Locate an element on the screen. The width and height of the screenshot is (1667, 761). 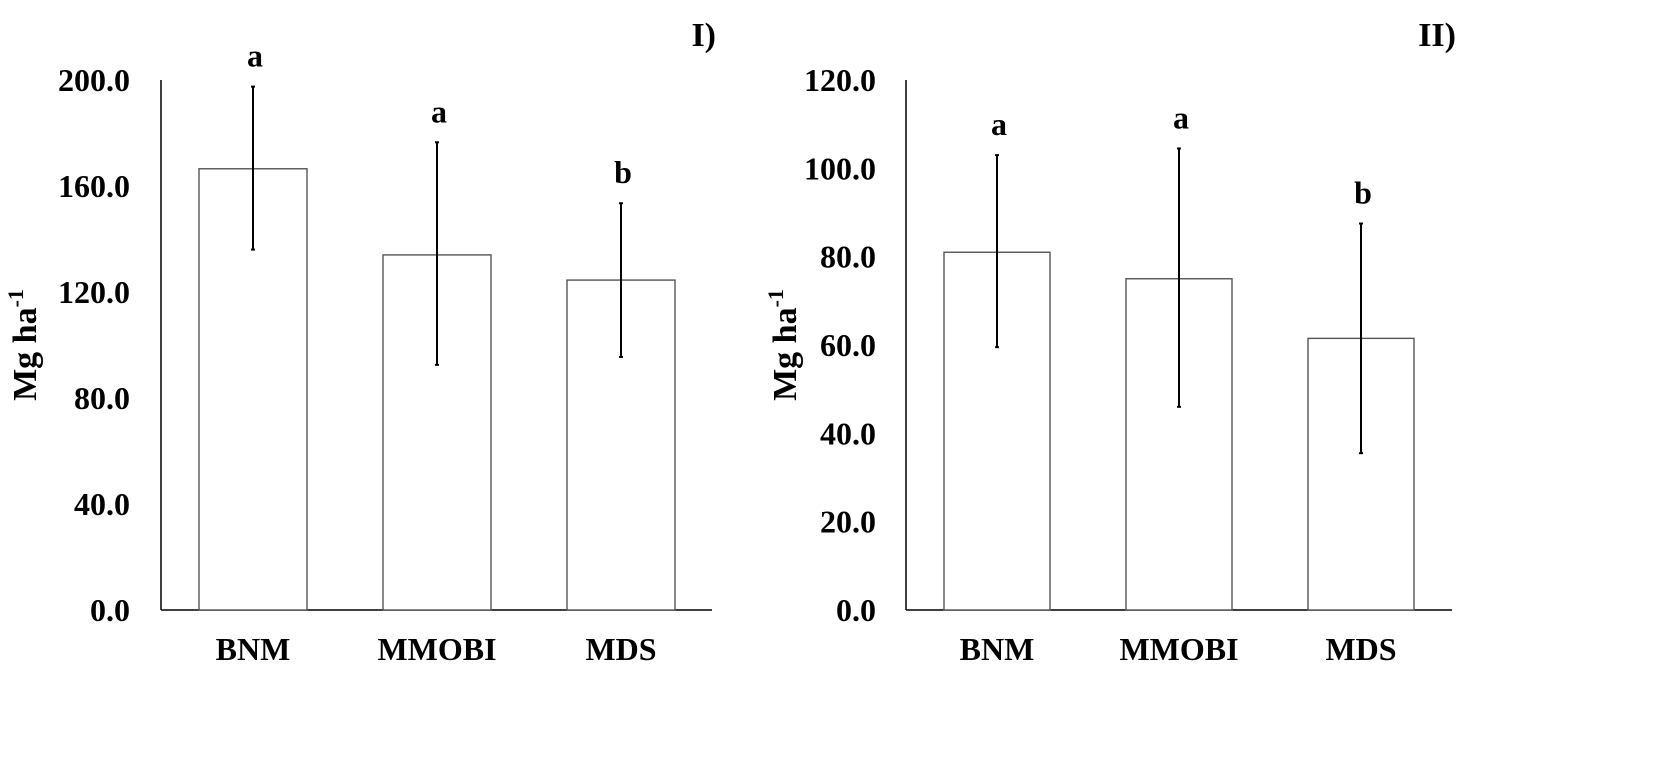
panel-1-y-tick-label: 120.0 is located at coordinates (94, 292).